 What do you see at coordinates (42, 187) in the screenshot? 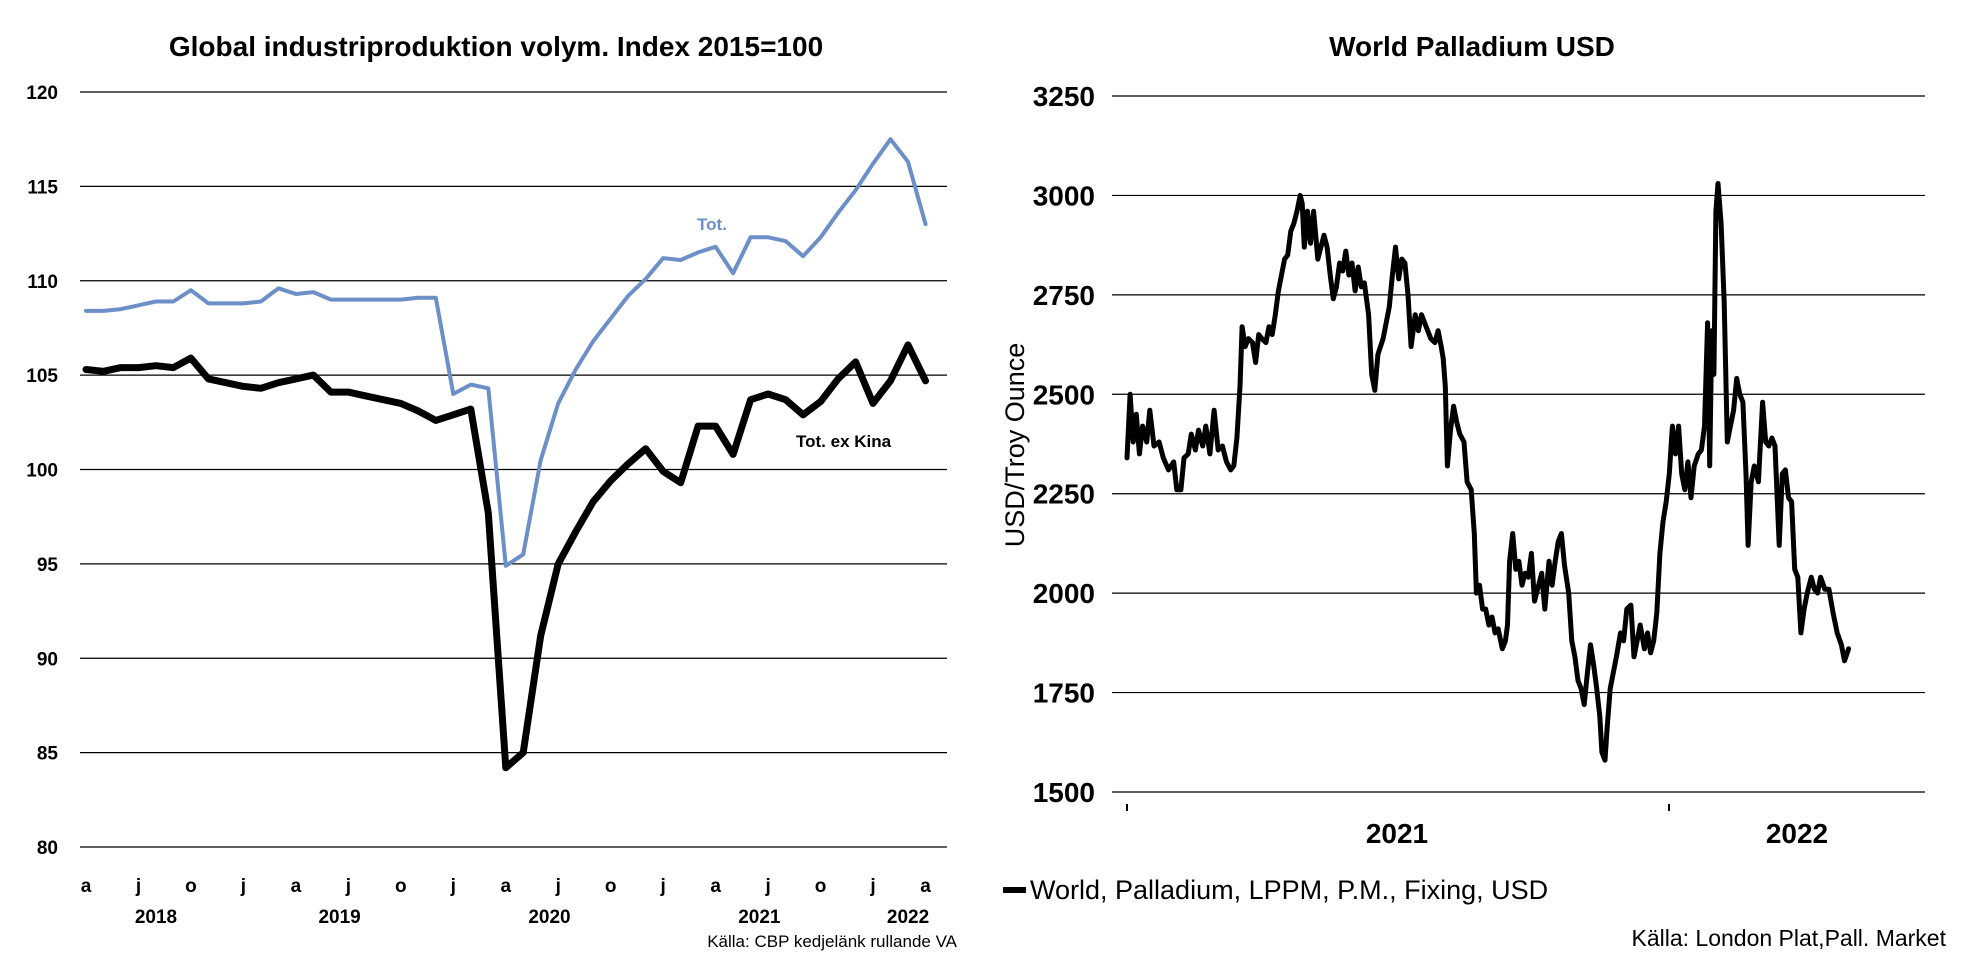
I see `left-y-tick-label: 115` at bounding box center [42, 187].